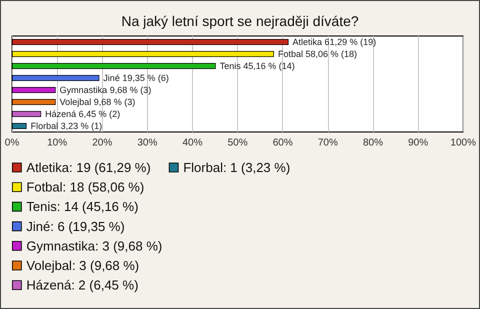  What do you see at coordinates (88, 167) in the screenshot?
I see `legend-label: Atletika: 19 (61,29 %)` at bounding box center [88, 167].